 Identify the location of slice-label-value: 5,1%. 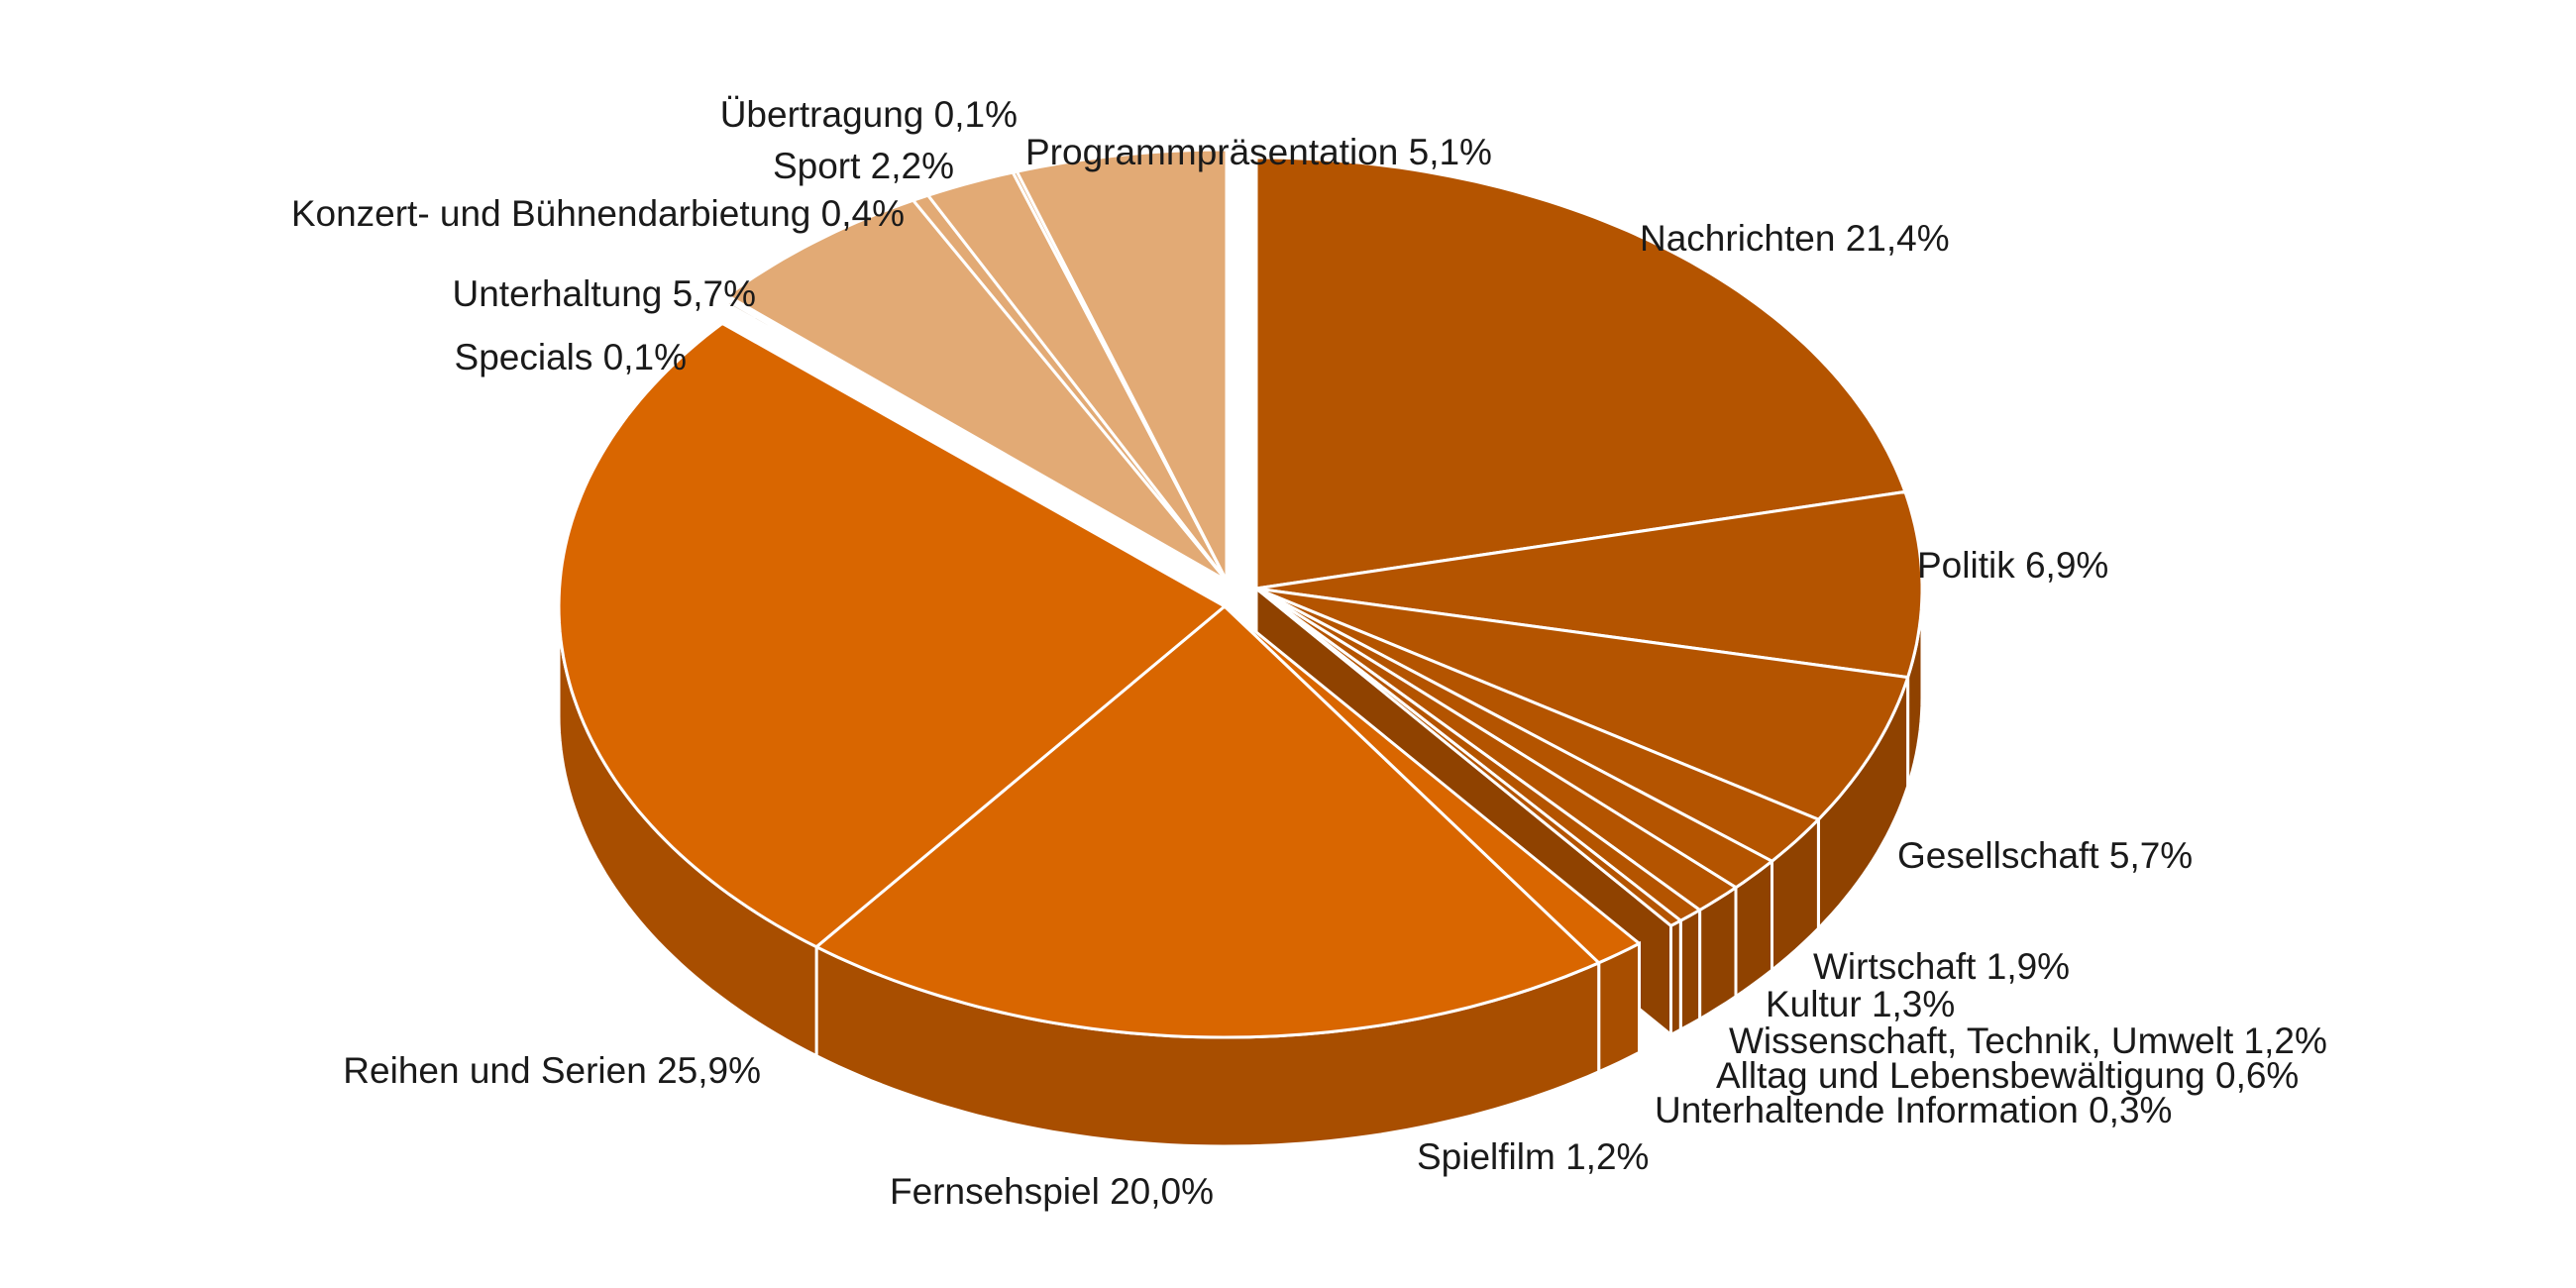
(1451, 152).